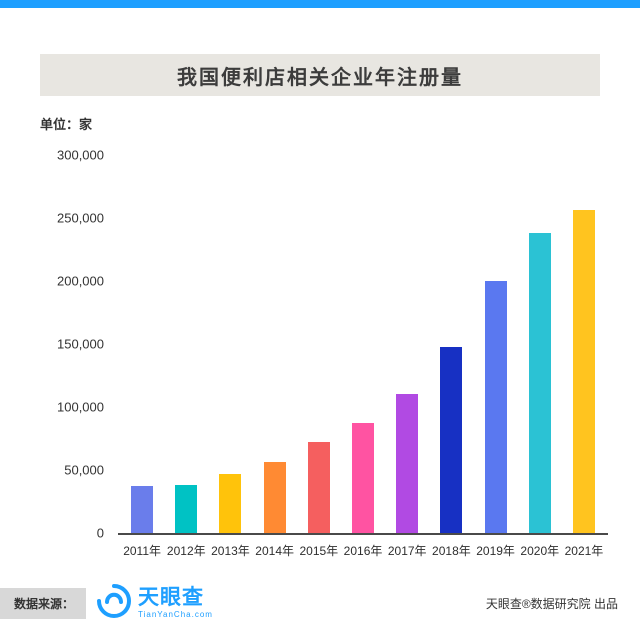  Describe the element at coordinates (583, 371) in the screenshot. I see `bar-2021年` at that location.